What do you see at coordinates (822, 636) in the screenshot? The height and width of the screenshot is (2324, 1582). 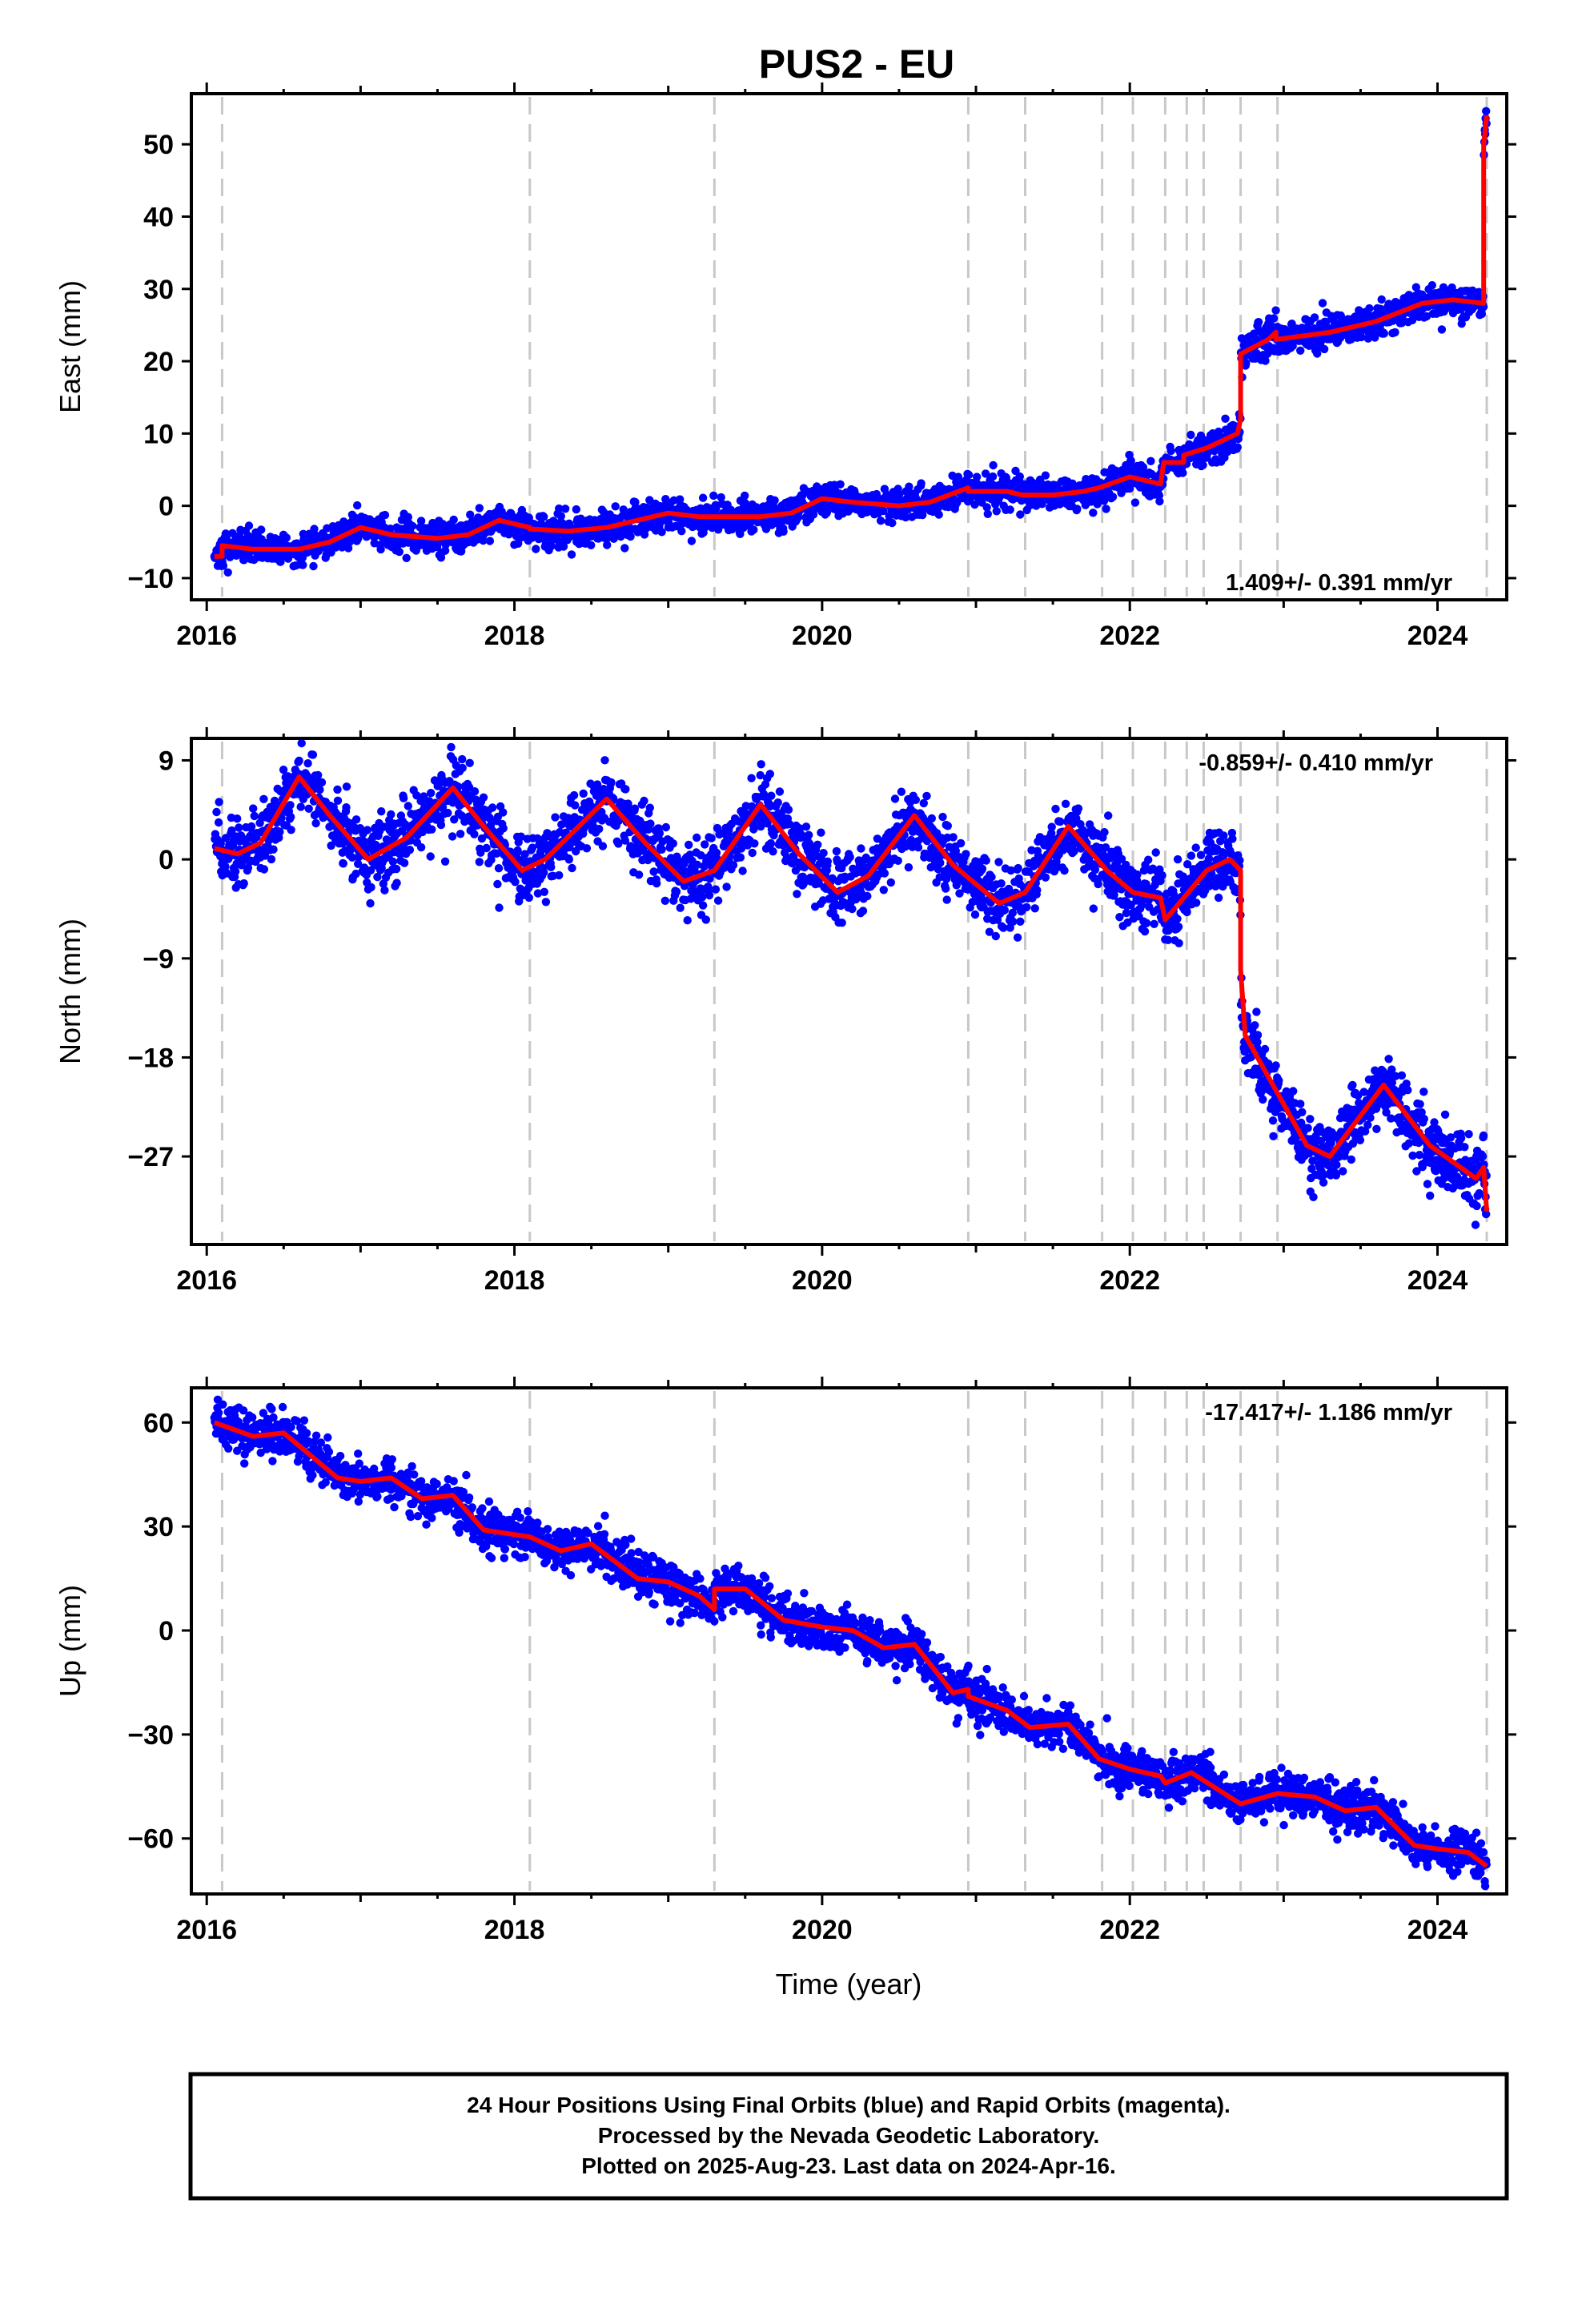 I see `x-tick-label: 2020` at bounding box center [822, 636].